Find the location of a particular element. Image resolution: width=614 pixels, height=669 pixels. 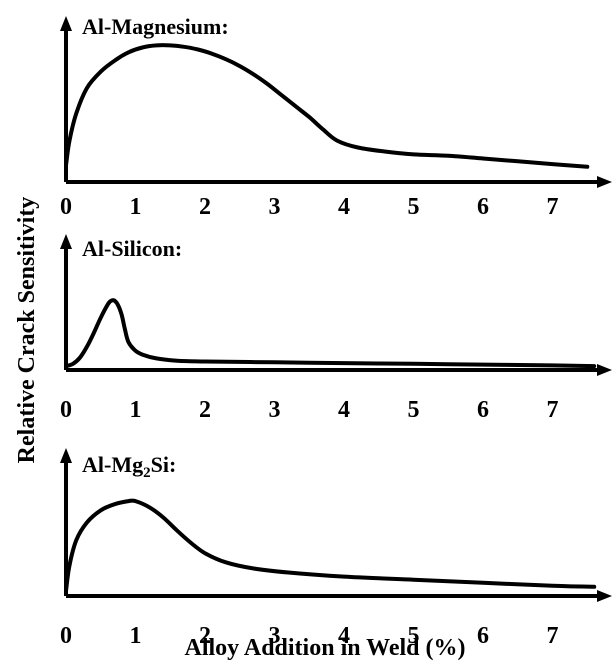

x-axis-label: Alloy Addition in Weld (%) is located at coordinates (325, 648).